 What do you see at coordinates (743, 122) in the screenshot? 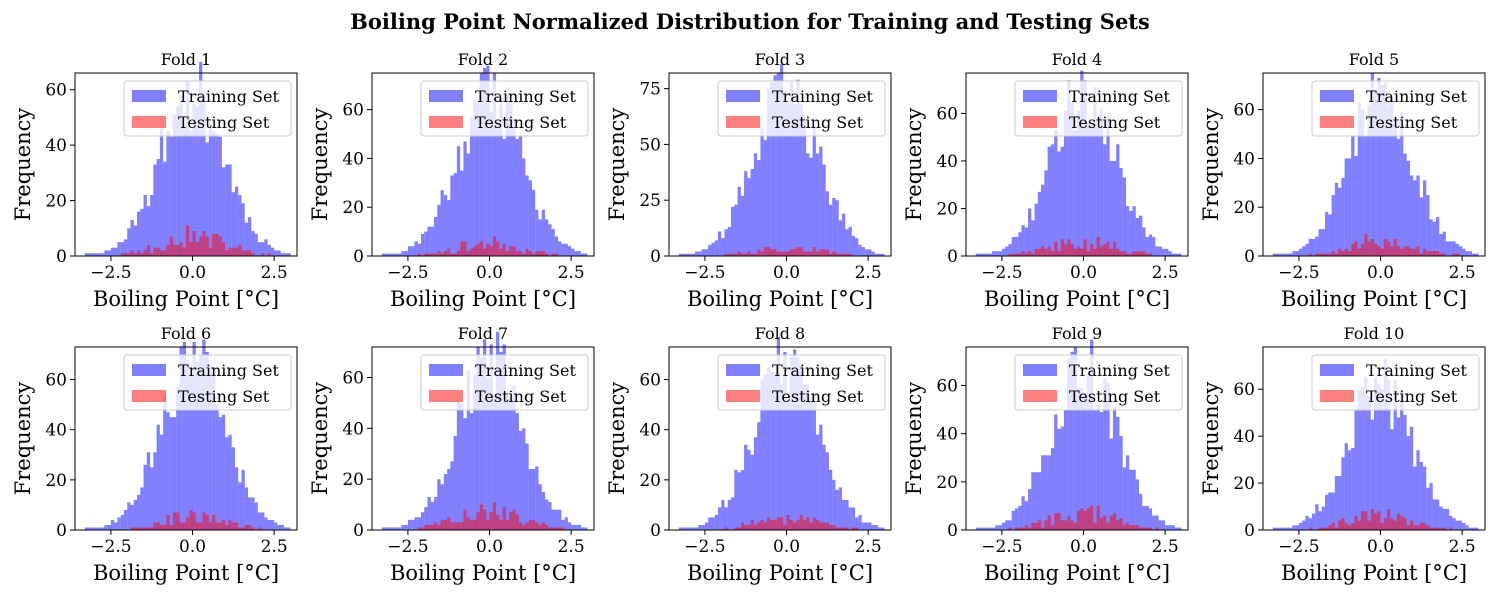
I see `legend-swatch-testing` at bounding box center [743, 122].